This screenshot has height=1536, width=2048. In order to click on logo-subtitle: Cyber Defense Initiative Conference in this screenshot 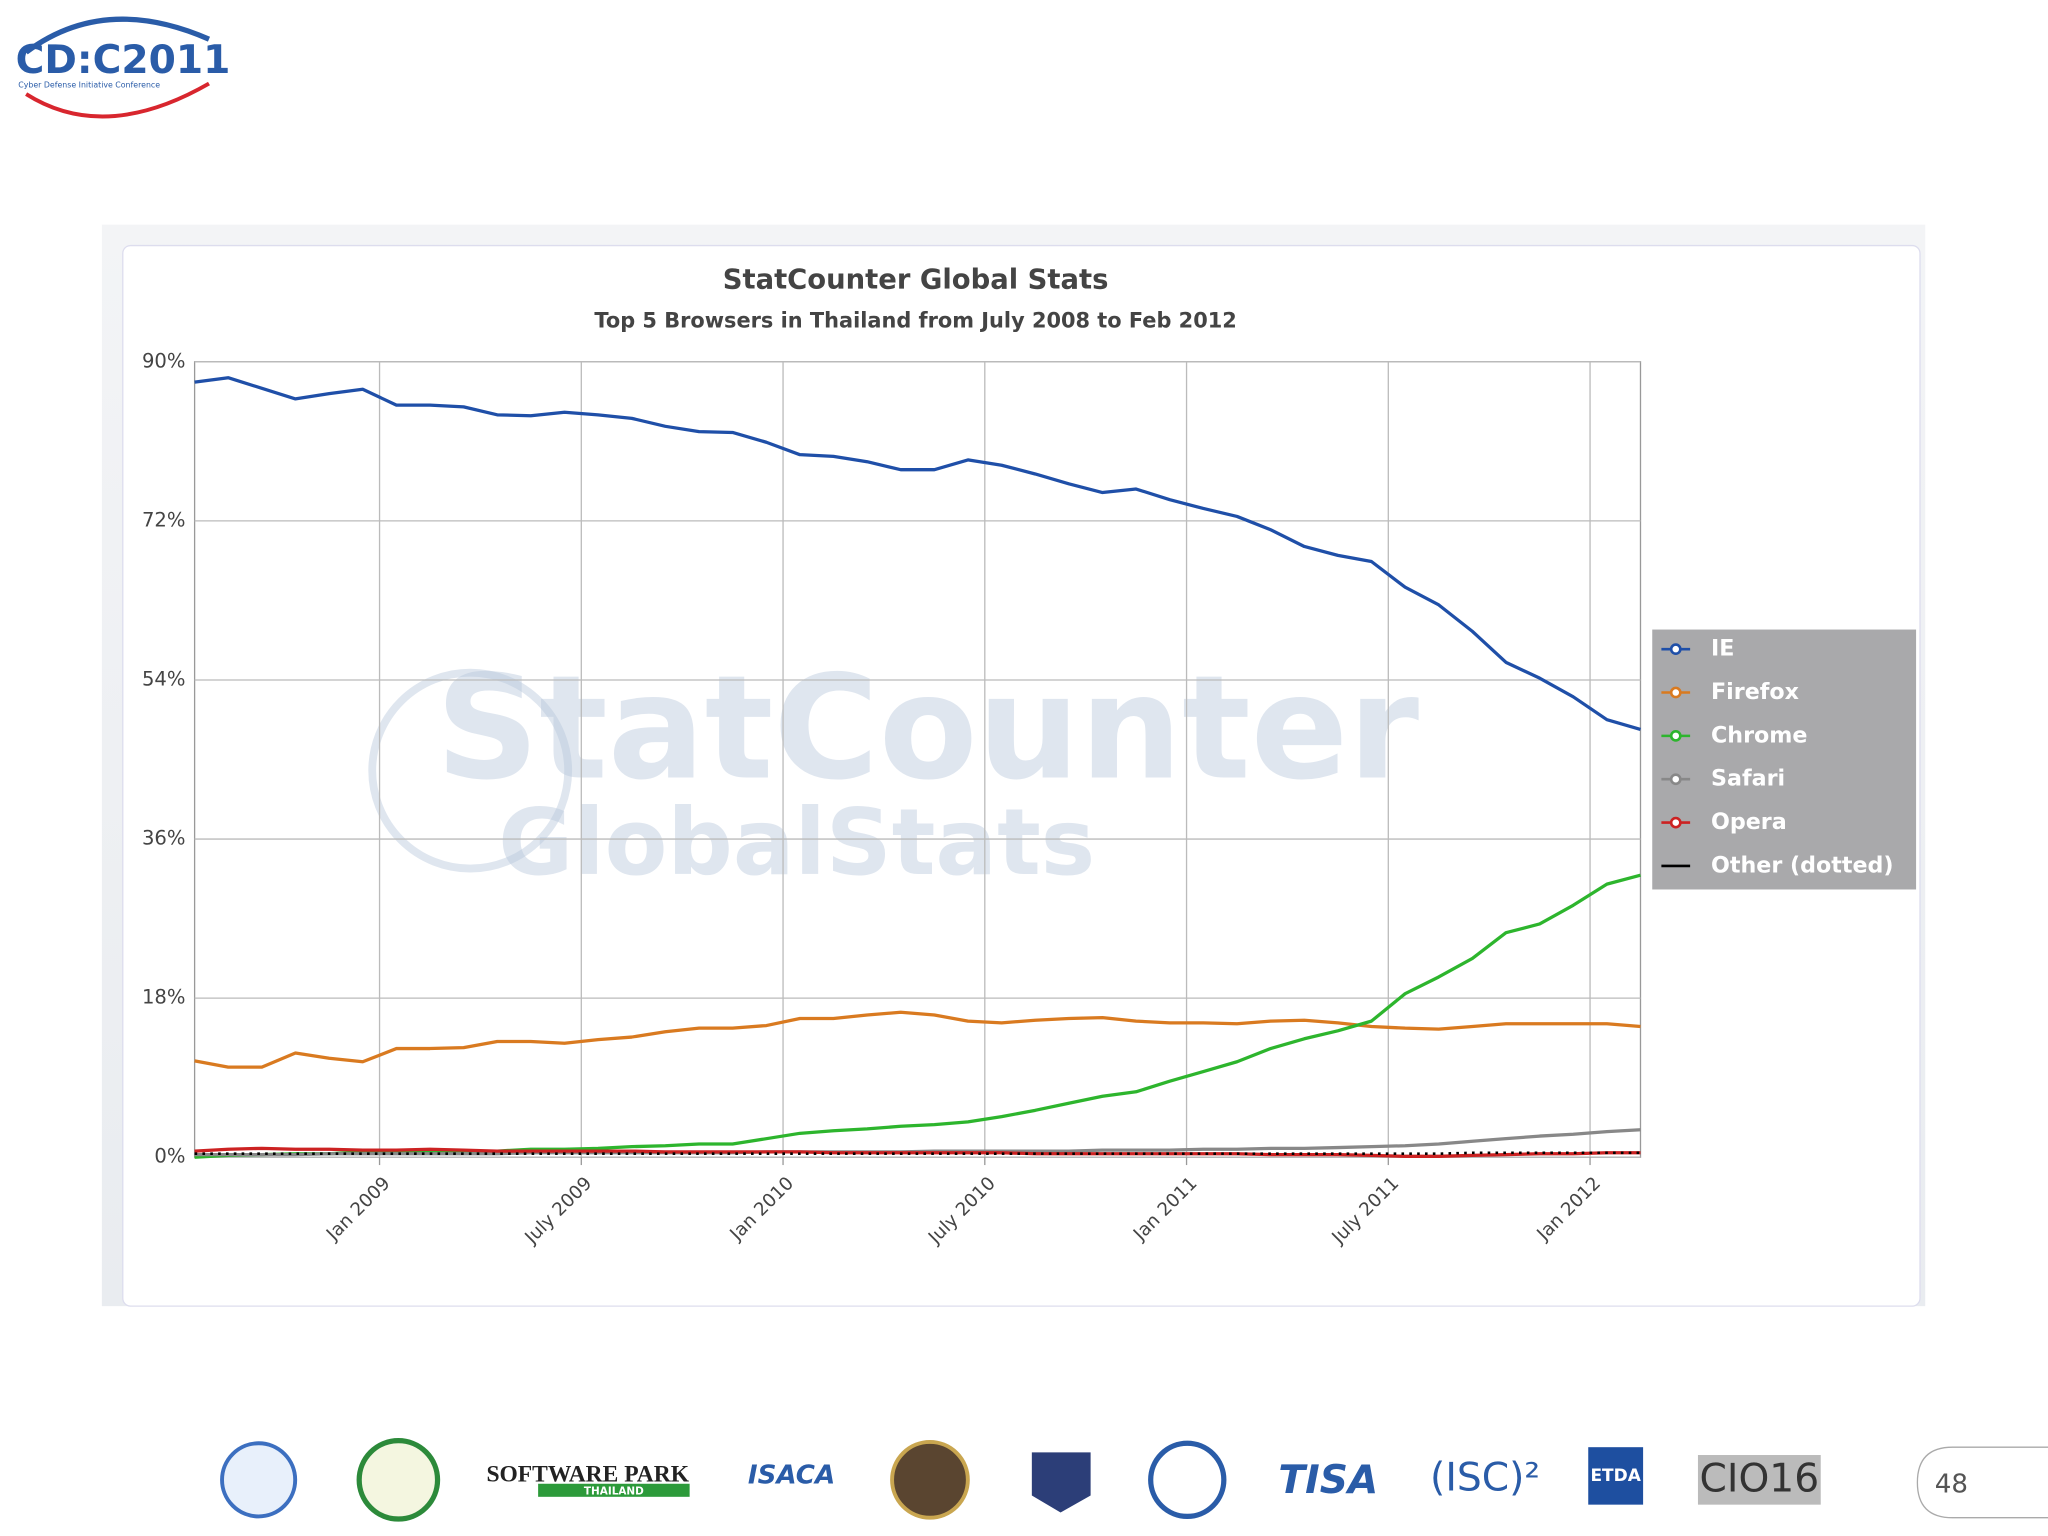, I will do `click(89, 84)`.